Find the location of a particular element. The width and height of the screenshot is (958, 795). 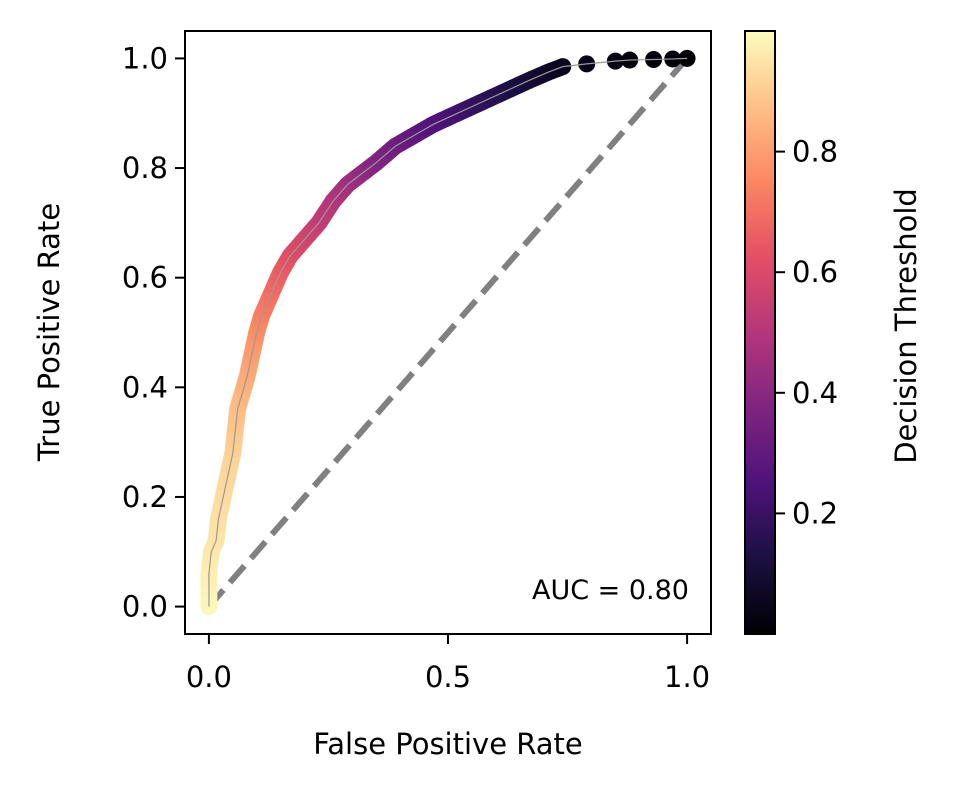

y-tick-label: 0.8 is located at coordinates (145, 168).